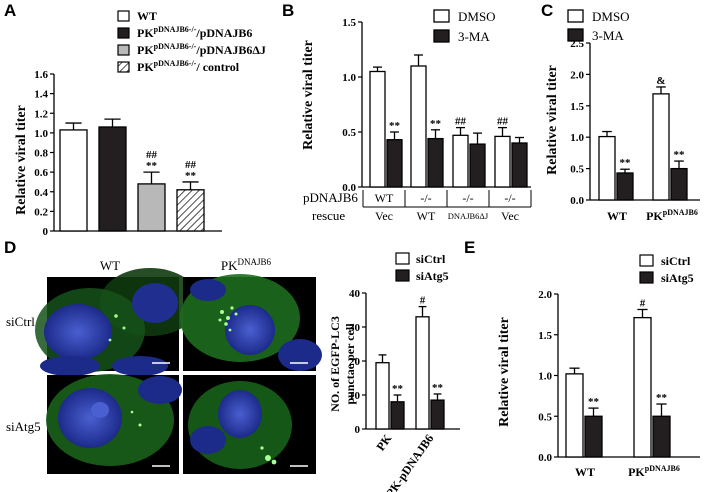  What do you see at coordinates (355, 294) in the screenshot?
I see `y-tick-label: 40` at bounding box center [355, 294].